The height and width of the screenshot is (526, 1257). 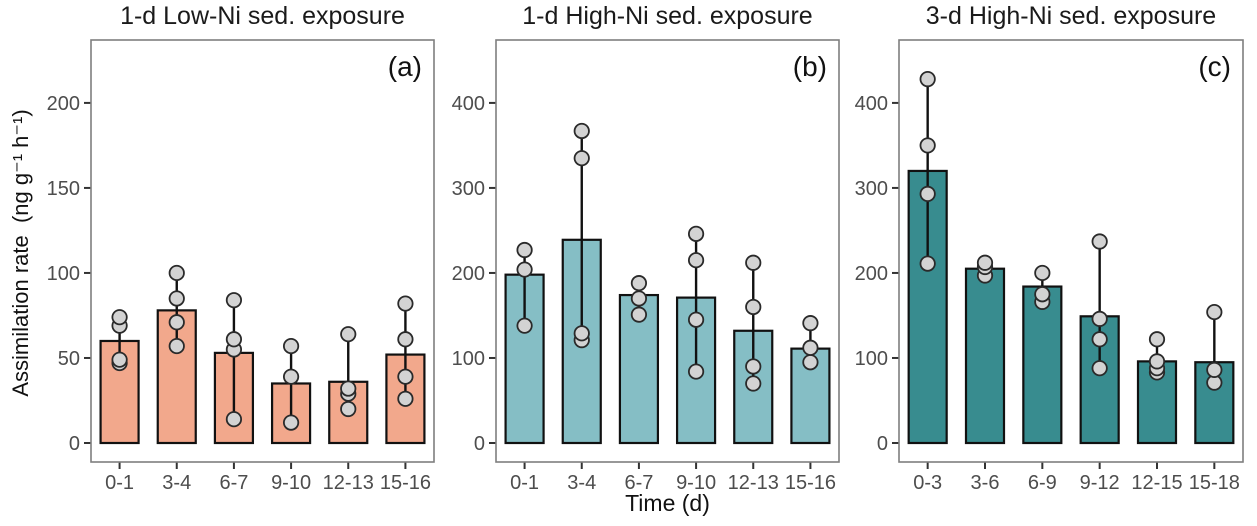 What do you see at coordinates (20, 253) in the screenshot?
I see `y-axis-label: Assimilation rate (ng g⁻¹ h⁻¹)` at bounding box center [20, 253].